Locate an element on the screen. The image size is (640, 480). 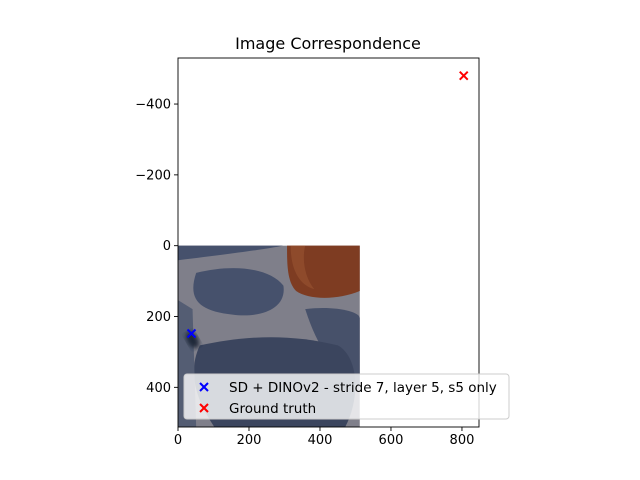
y-tick-label: 200 is located at coordinates (158, 317).